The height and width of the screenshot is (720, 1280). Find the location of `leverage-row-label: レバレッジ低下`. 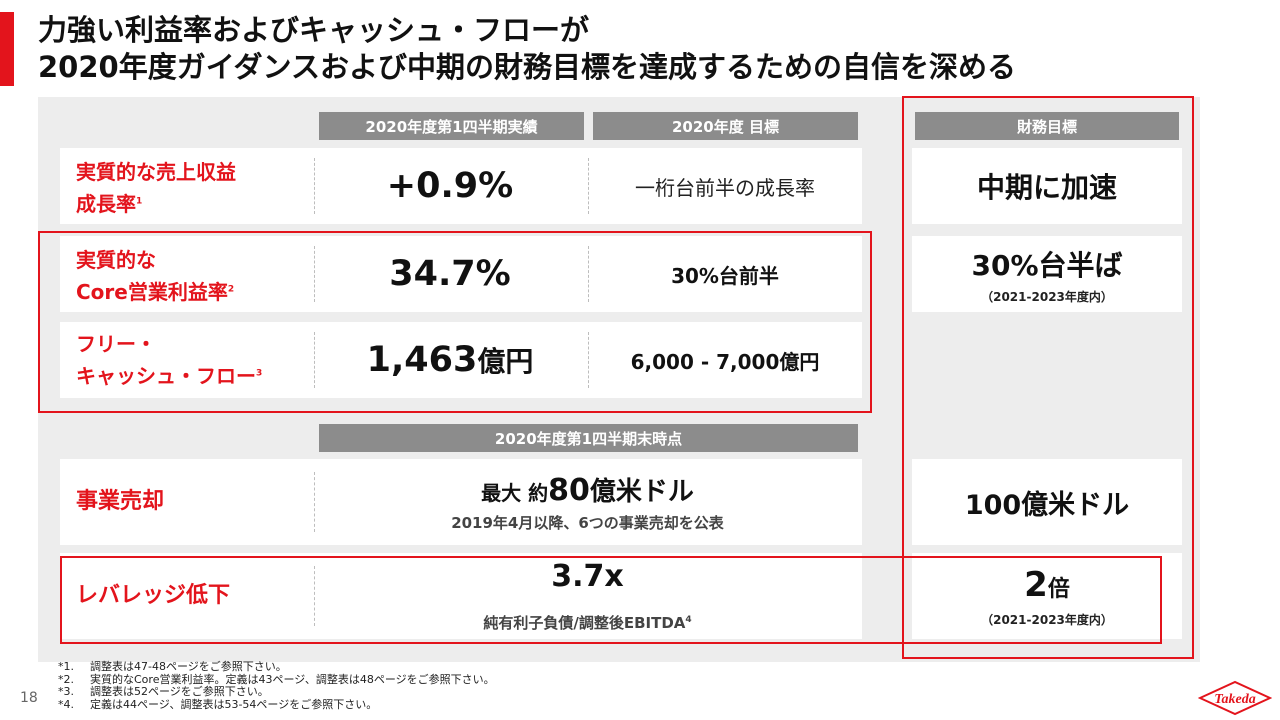

leverage-row-label: レバレッジ低下 is located at coordinates (153, 595).